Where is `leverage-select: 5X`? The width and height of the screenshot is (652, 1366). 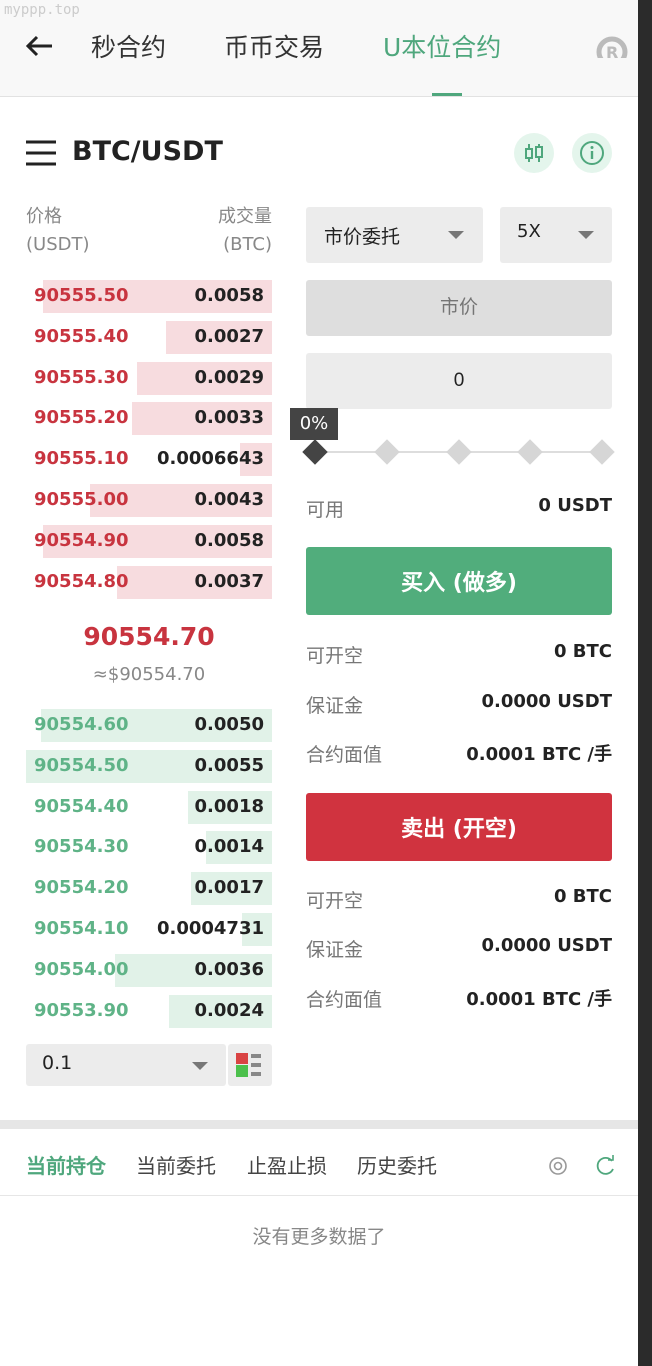 leverage-select: 5X is located at coordinates (556, 235).